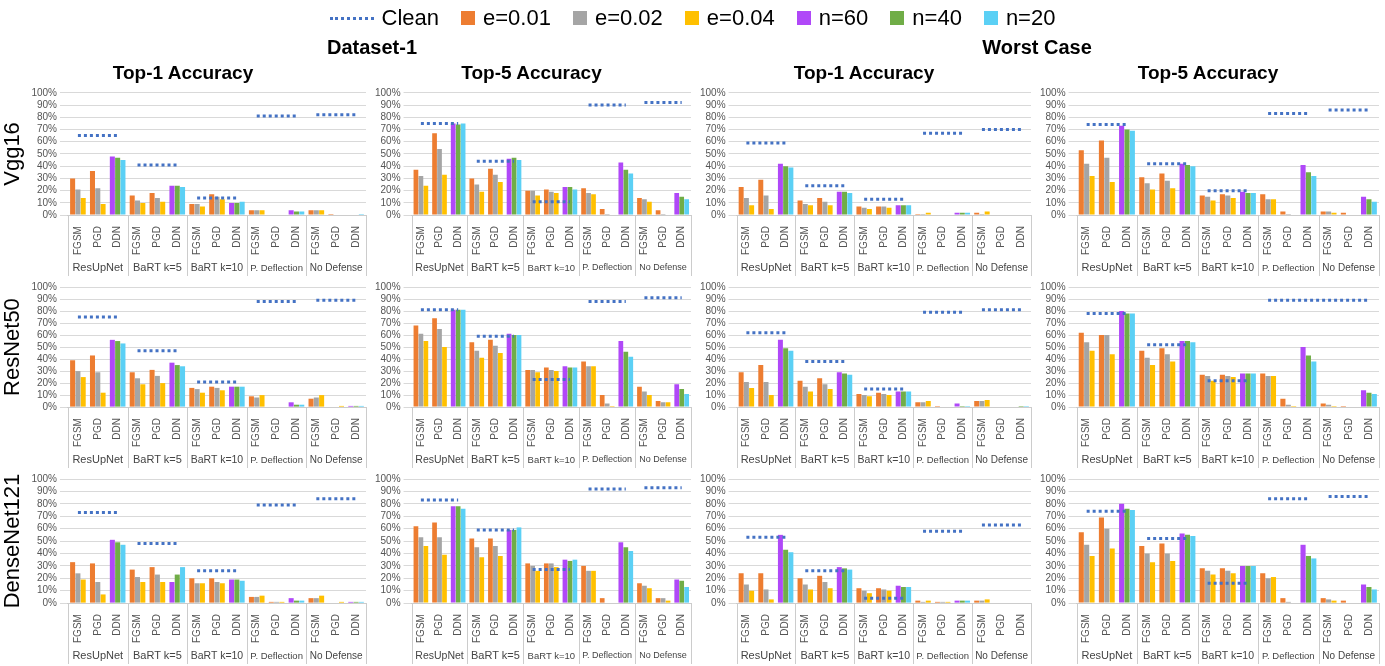 This screenshot has height=666, width=1385. What do you see at coordinates (1208, 72) in the screenshot?
I see `chart-title: Top-5 Accuracy` at bounding box center [1208, 72].